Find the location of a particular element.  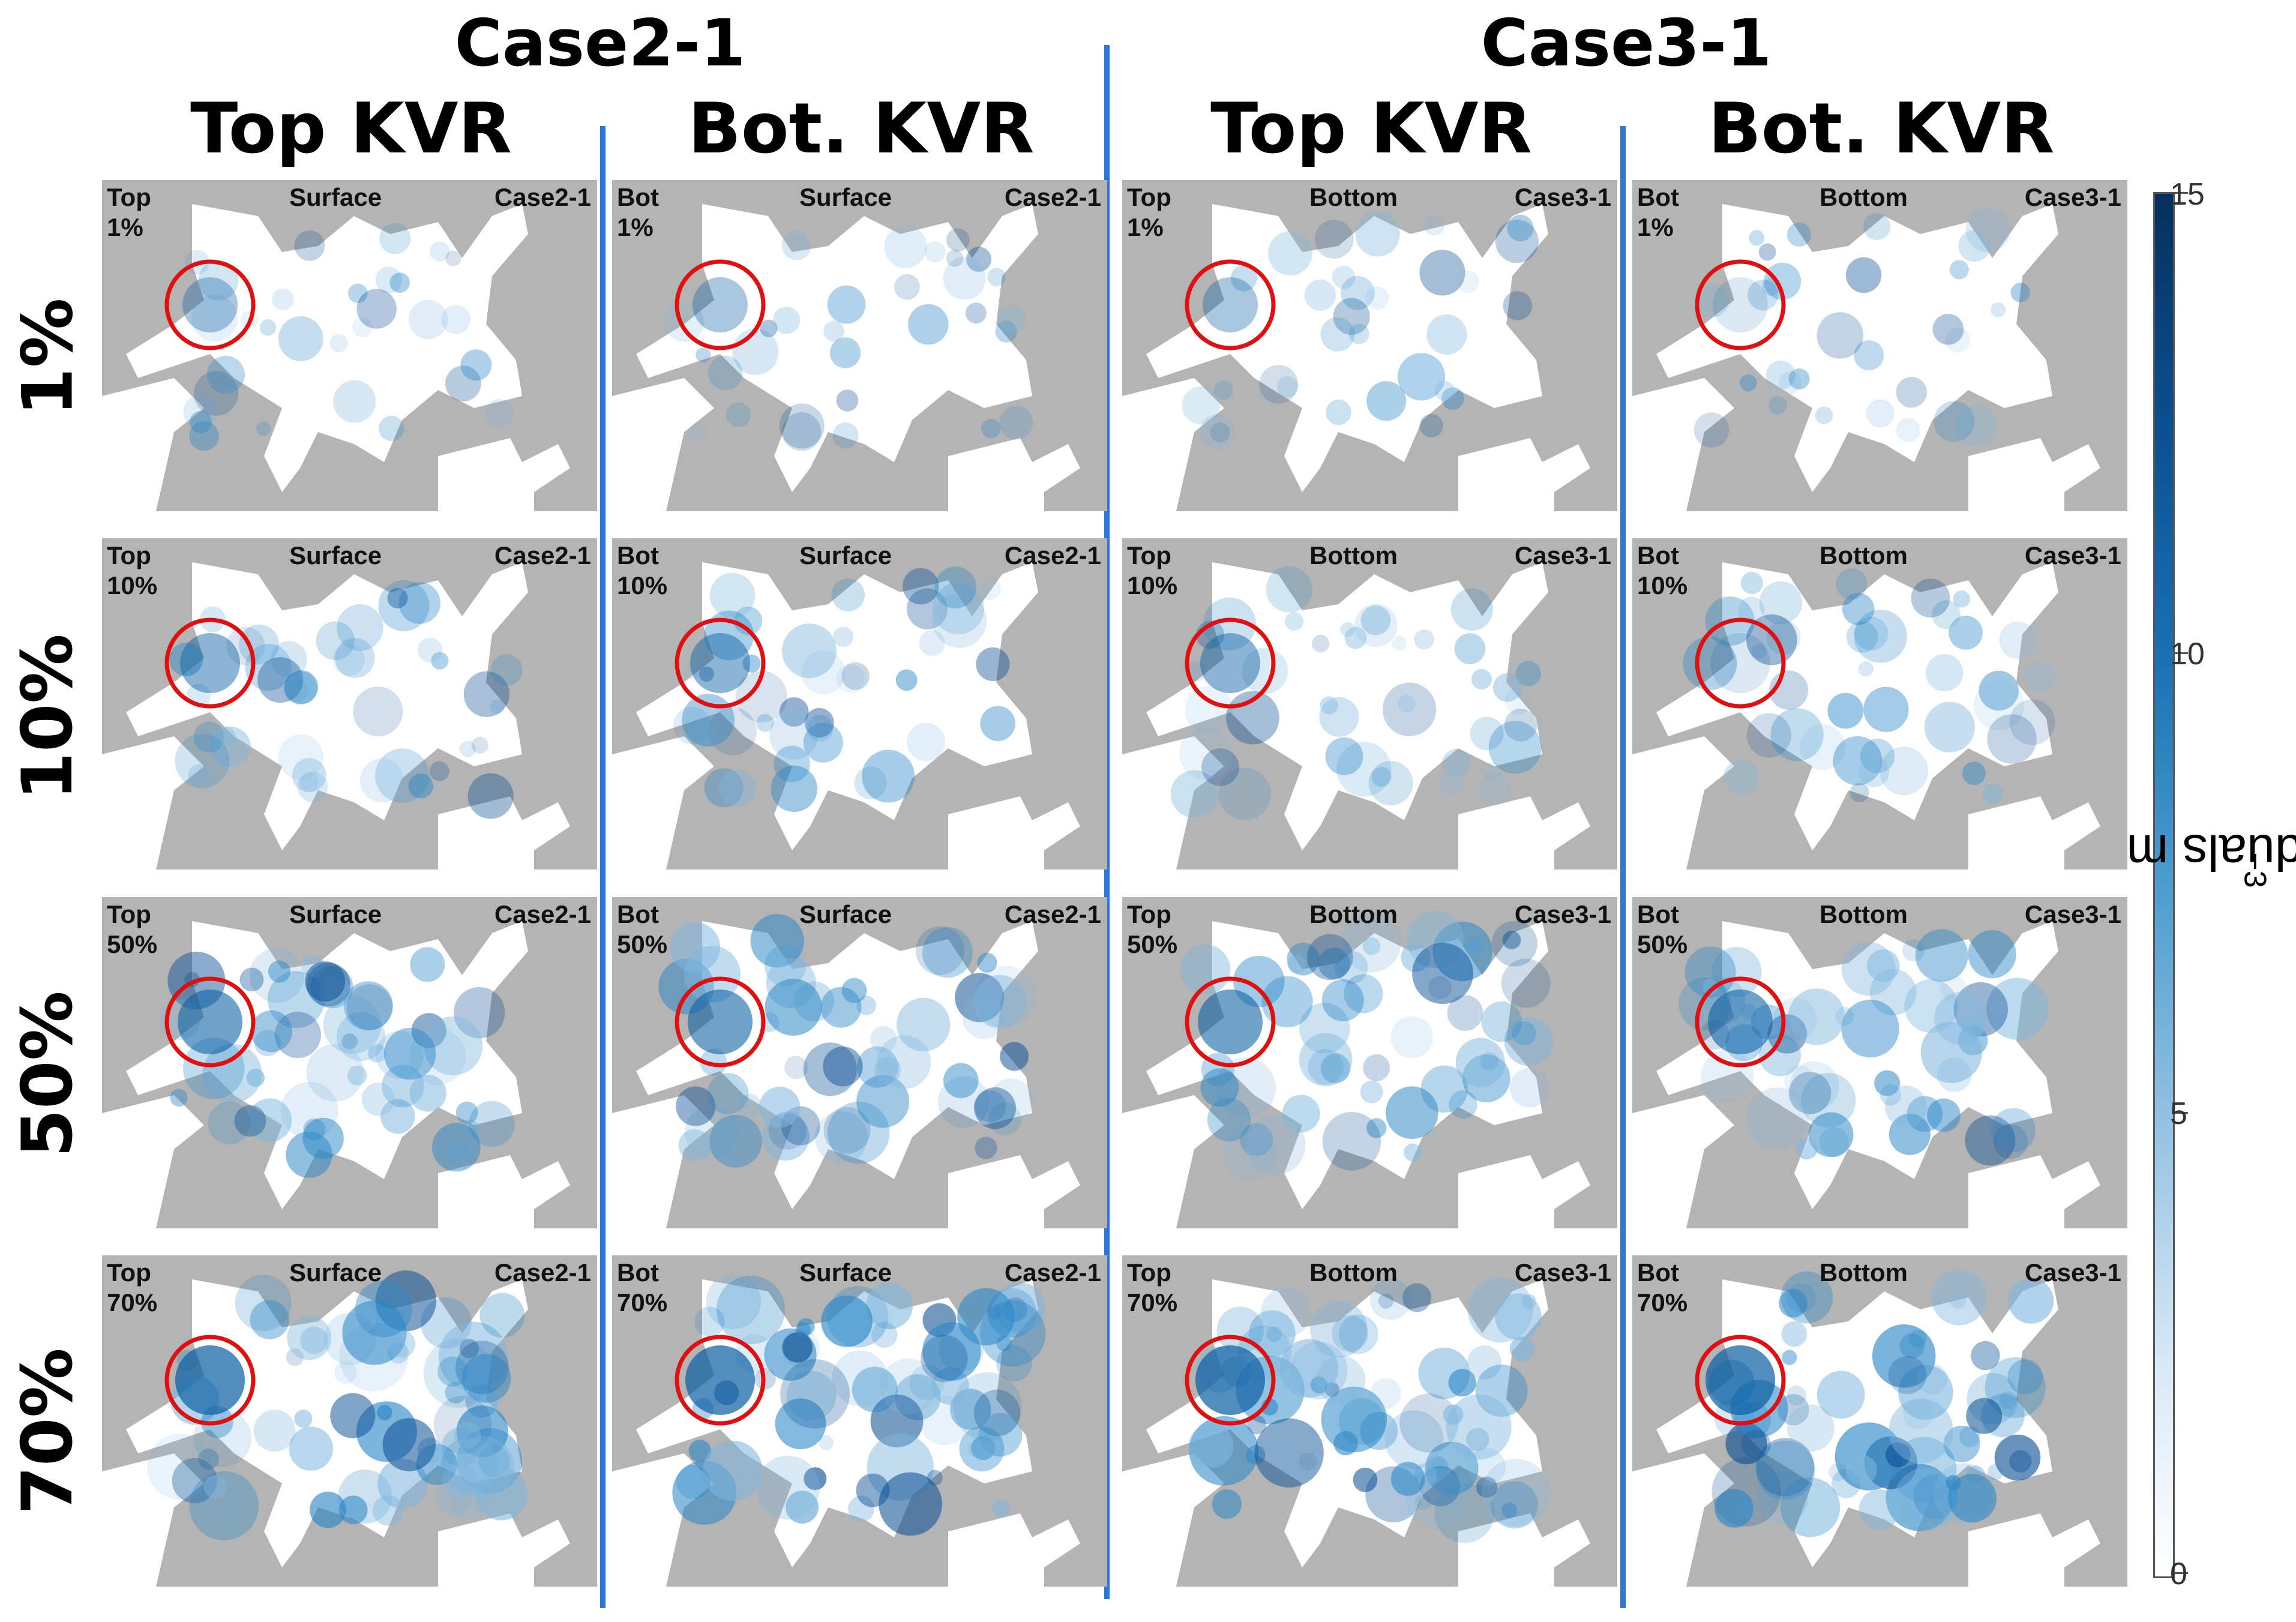

panel-percent-label: 10% is located at coordinates (1152, 585).